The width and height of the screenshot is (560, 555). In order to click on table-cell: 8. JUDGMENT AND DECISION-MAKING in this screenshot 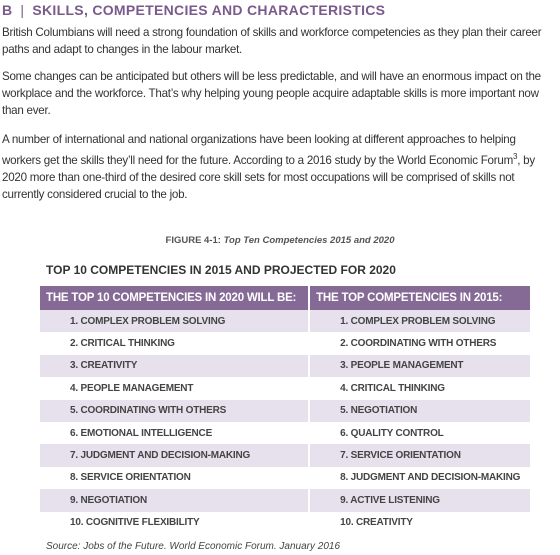, I will do `click(419, 478)`.